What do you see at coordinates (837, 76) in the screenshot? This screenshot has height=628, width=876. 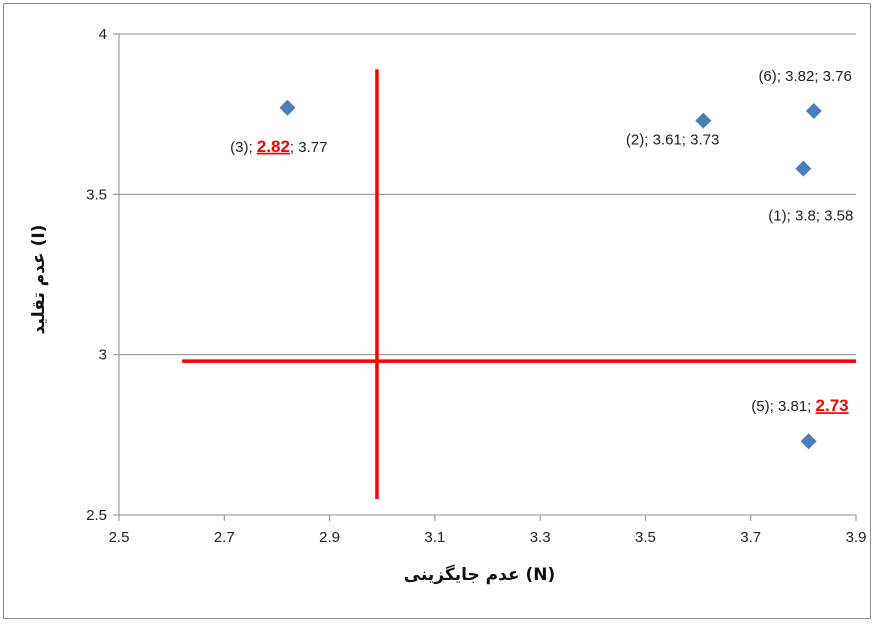 I see `data-label-y: 3.76` at bounding box center [837, 76].